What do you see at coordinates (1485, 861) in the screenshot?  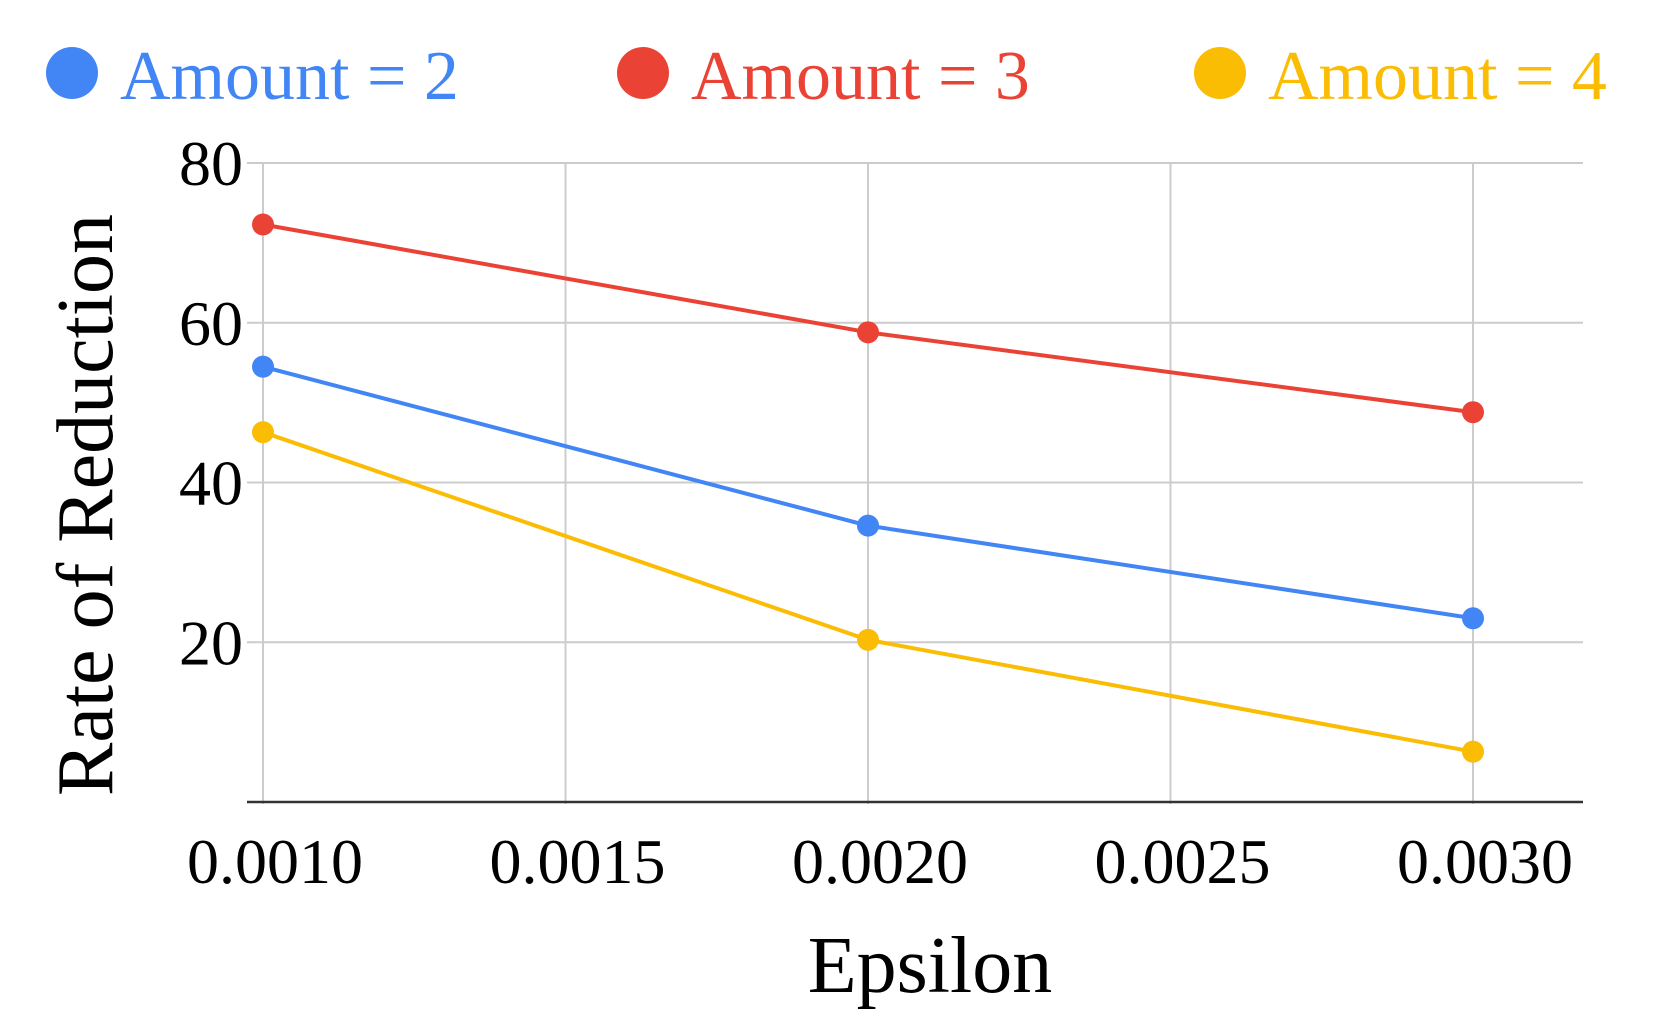 I see `x-tick-label: 0.0030` at bounding box center [1485, 861].